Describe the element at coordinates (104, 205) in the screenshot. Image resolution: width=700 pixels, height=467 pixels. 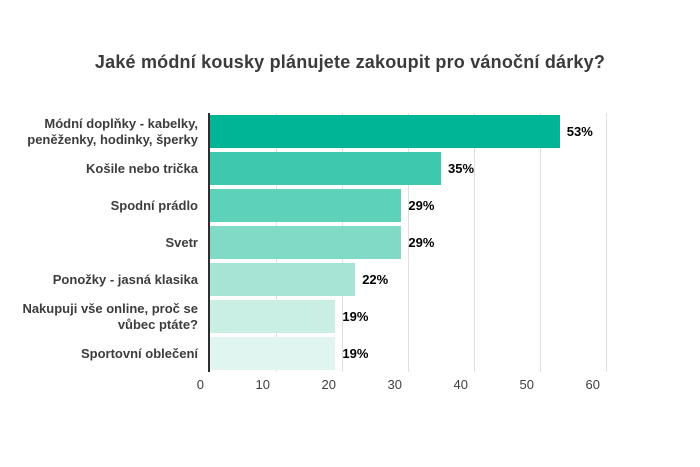
I see `category-label: Spodní prádlo` at that location.